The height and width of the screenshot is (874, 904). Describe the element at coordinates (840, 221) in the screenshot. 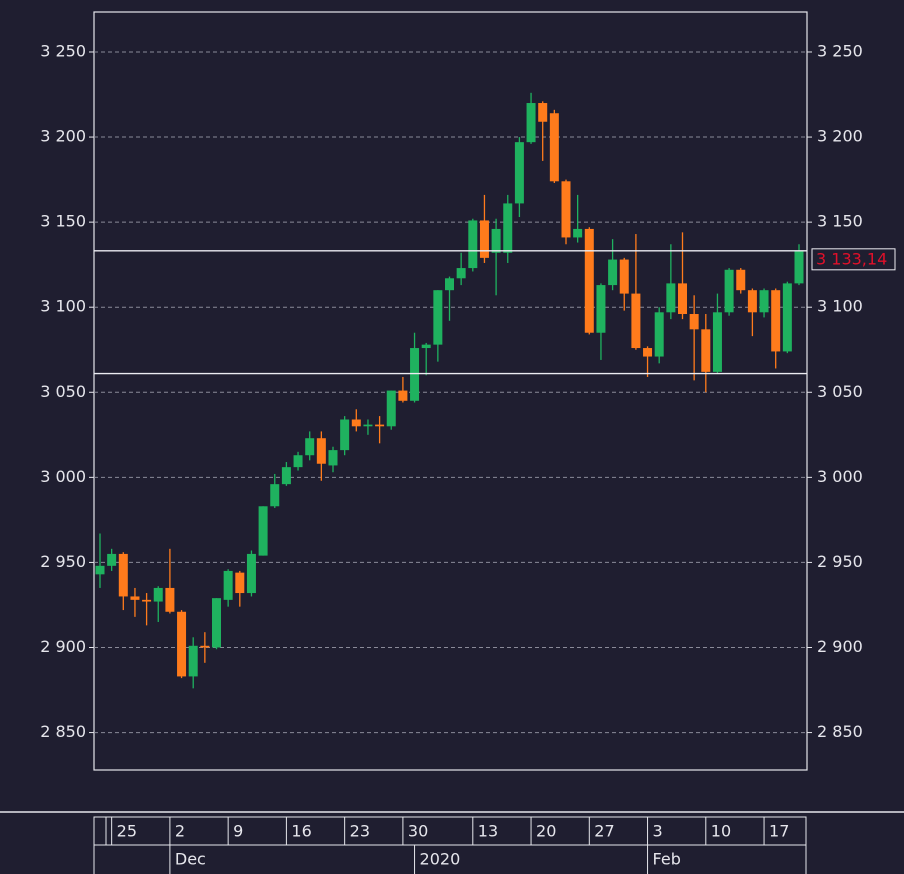

I see `y-tick-label-right: 3 150` at that location.